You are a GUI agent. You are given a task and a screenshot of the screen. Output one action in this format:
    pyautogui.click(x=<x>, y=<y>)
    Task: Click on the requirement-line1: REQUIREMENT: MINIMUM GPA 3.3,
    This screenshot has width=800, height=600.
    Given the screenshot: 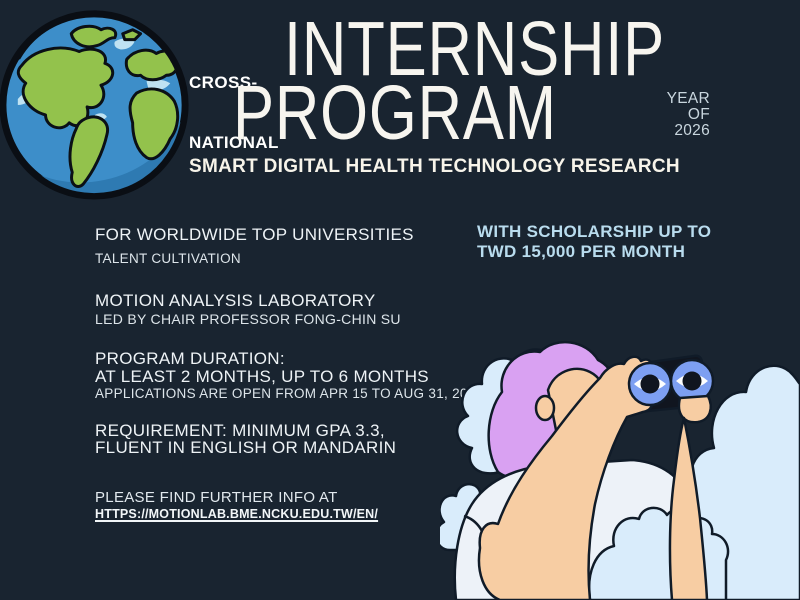 What is the action you would take?
    pyautogui.click(x=240, y=430)
    